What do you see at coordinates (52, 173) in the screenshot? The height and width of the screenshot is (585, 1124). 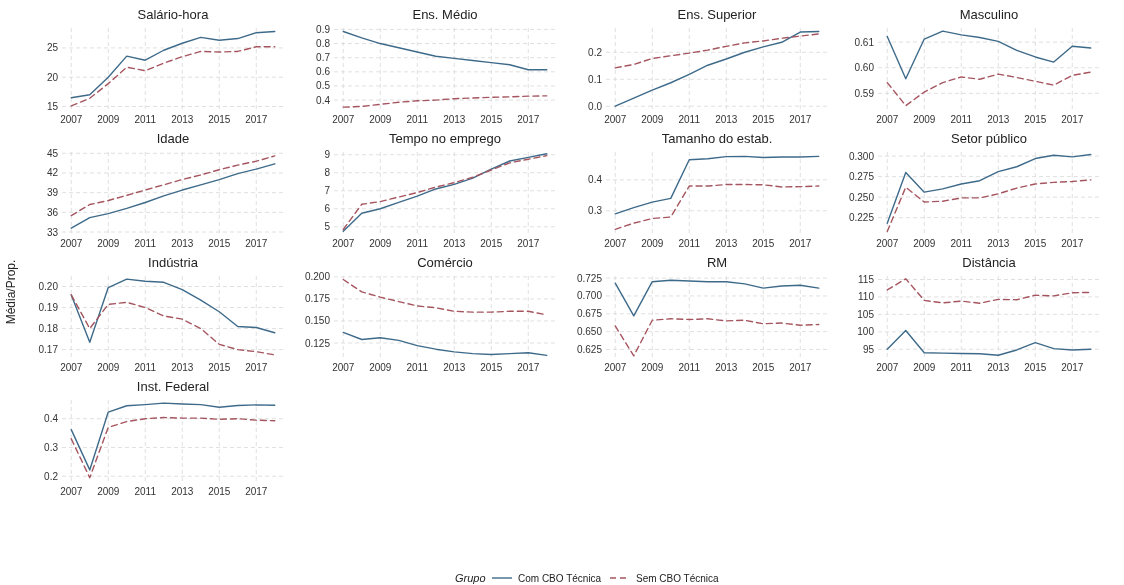 I see `y-tick-label: 42` at bounding box center [52, 173].